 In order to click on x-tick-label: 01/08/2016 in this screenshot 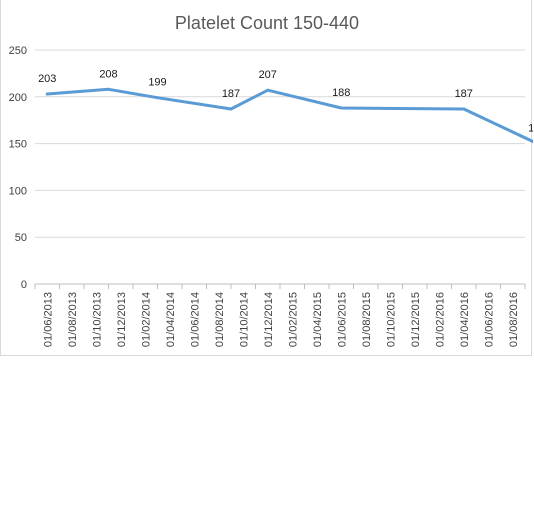, I will do `click(514, 319)`.